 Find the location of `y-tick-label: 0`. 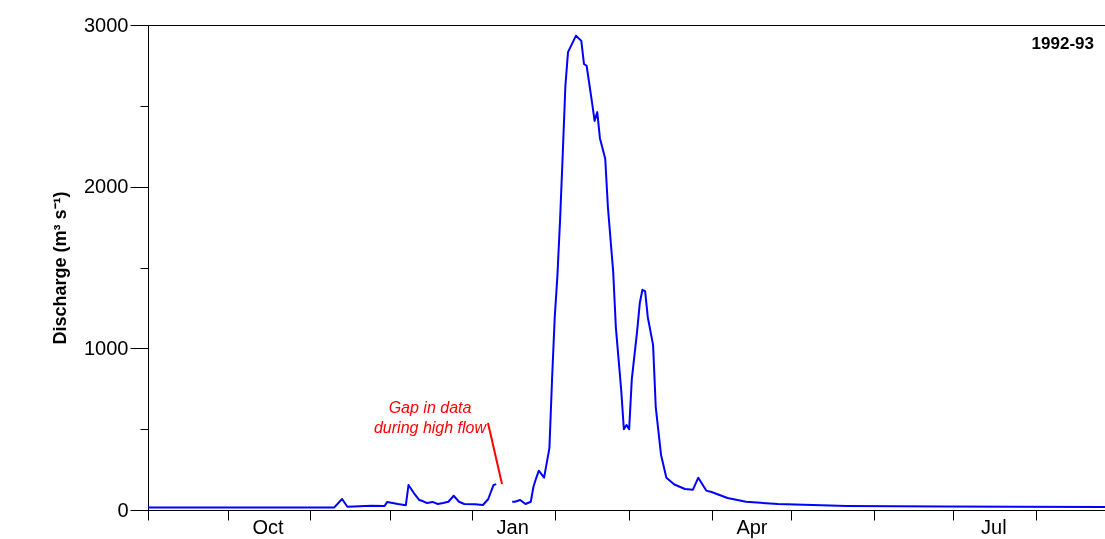

y-tick-label: 0 is located at coordinates (123, 509).